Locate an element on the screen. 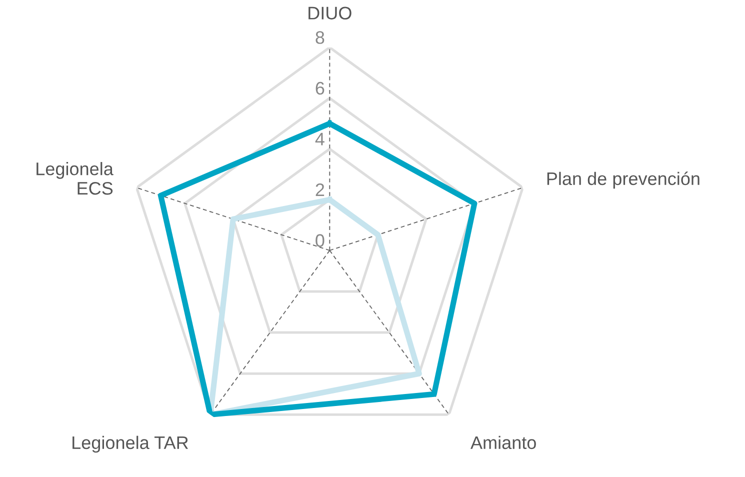 The height and width of the screenshot is (477, 745). spoke-label: Amianto is located at coordinates (503, 443).